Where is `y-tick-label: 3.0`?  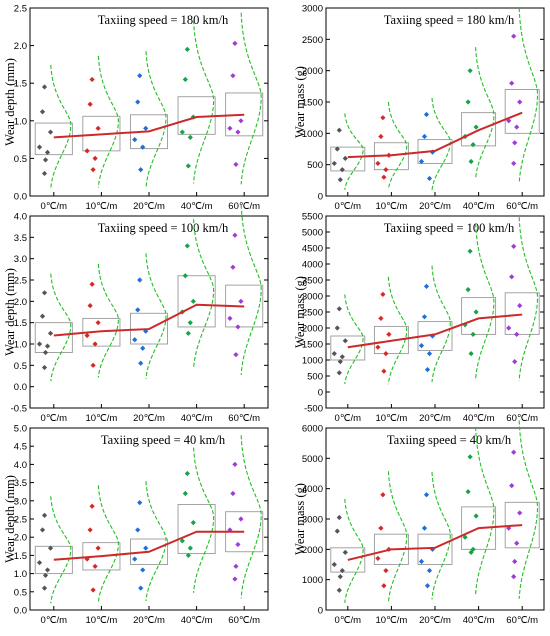
y-tick-label: 3.0 is located at coordinates (20, 501).